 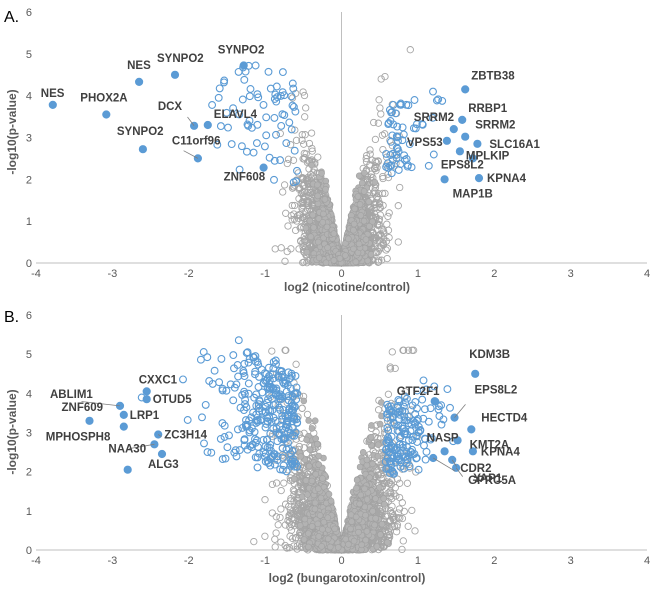 What do you see at coordinates (647, 274) in the screenshot?
I see `x-tick-label: 4` at bounding box center [647, 274].